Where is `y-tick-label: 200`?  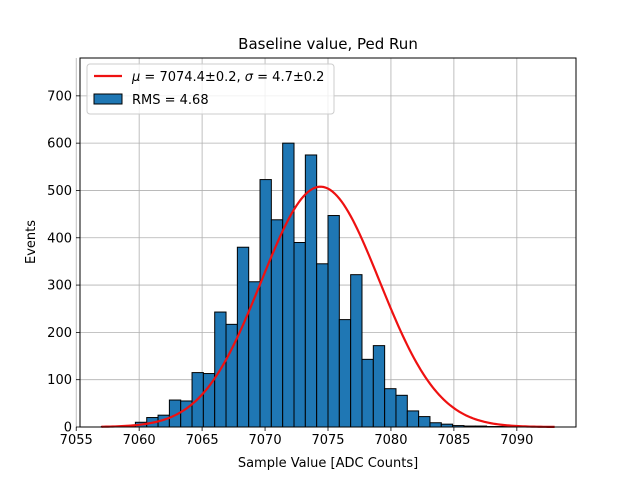
y-tick-label: 200 is located at coordinates (59, 333).